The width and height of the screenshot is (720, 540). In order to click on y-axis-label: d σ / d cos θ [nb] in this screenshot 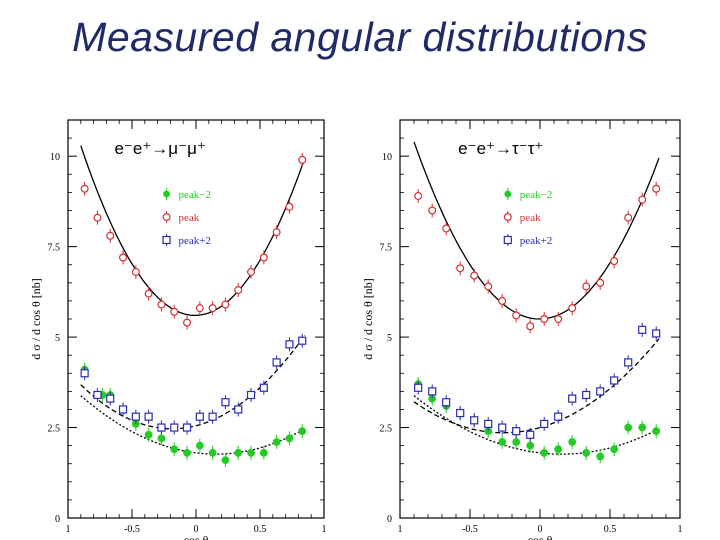, I will do `click(36, 319)`.